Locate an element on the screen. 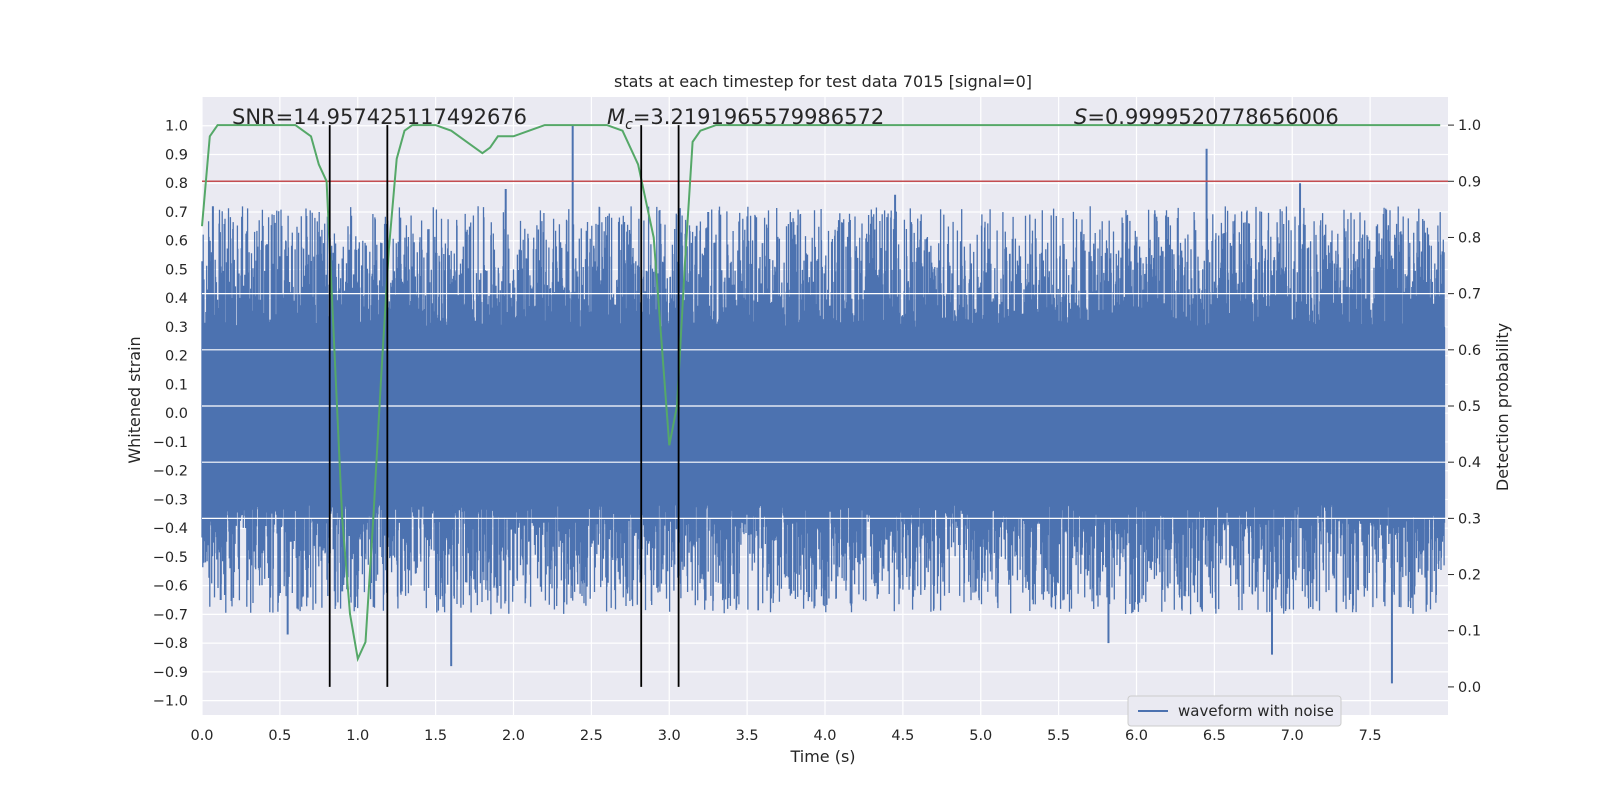  y-tick-label: −0.6 is located at coordinates (170, 587).